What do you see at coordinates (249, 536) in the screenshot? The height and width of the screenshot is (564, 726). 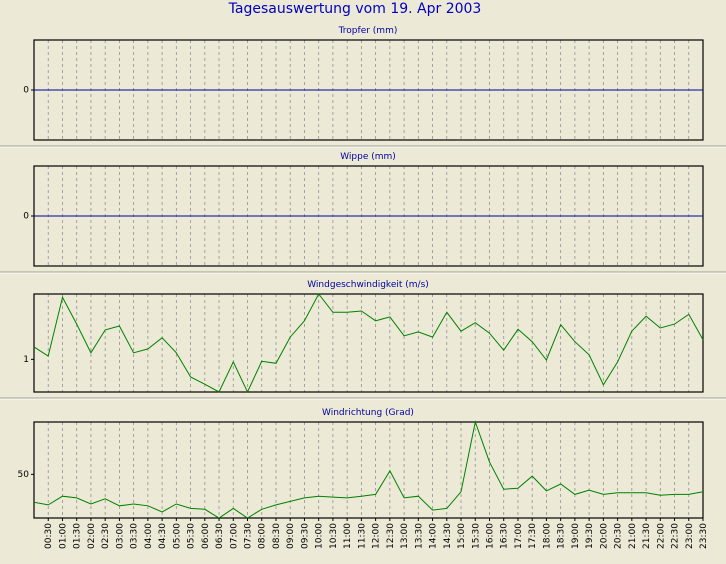 I see `x-tick-label: 07:30` at bounding box center [249, 536].